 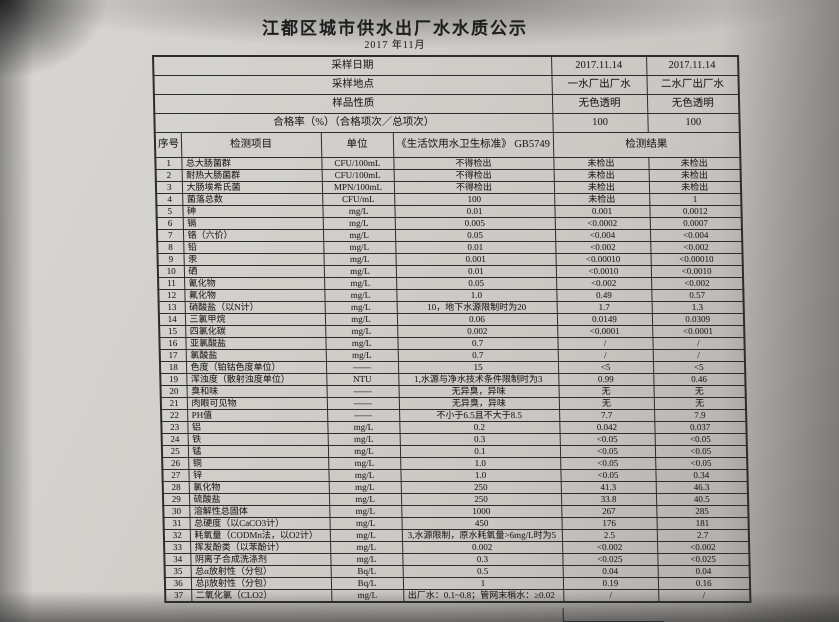 I want to click on result-plant1: <0.00010, so click(x=603, y=259).